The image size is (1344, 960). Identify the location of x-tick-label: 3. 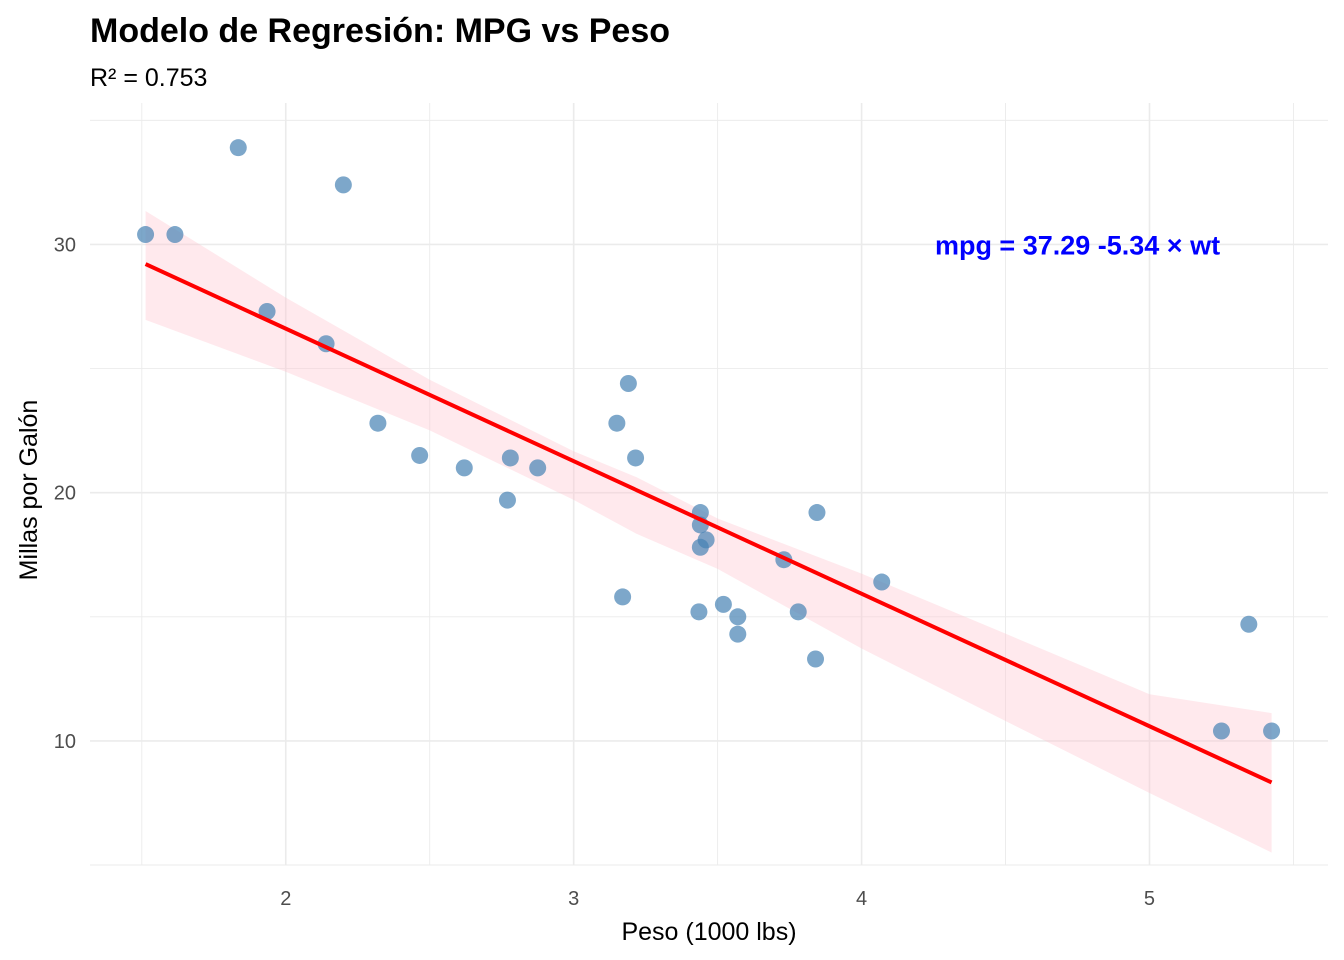
(573, 899).